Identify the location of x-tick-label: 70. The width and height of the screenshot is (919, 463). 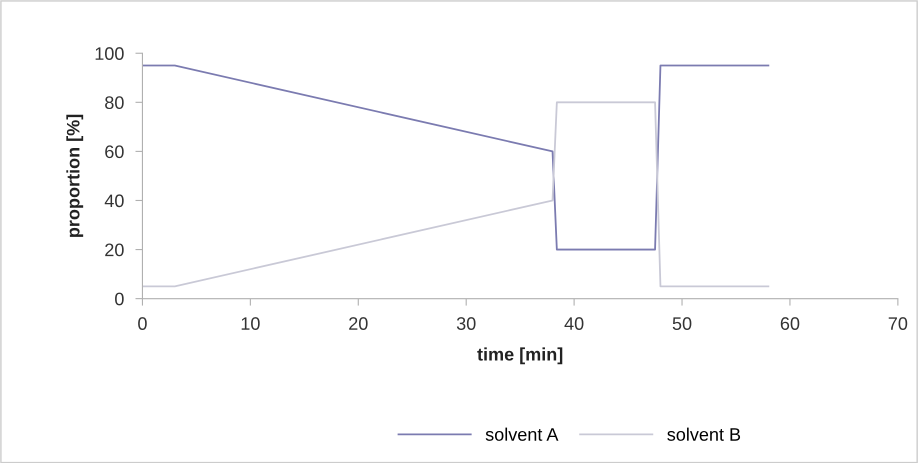
(898, 323).